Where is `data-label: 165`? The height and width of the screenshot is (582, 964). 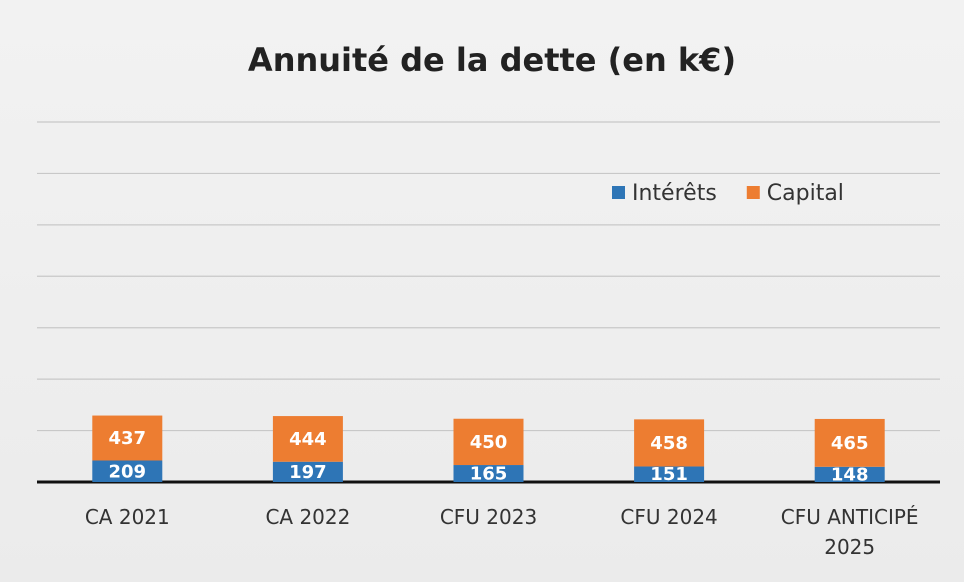
data-label: 165 is located at coordinates (489, 474).